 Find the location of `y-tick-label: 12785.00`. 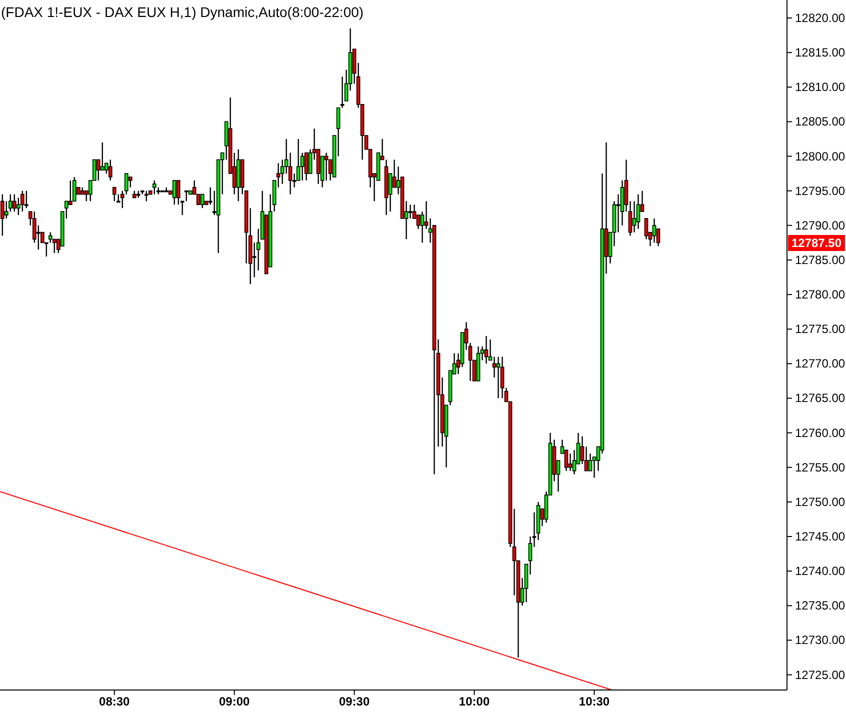

y-tick-label: 12785.00 is located at coordinates (820, 259).